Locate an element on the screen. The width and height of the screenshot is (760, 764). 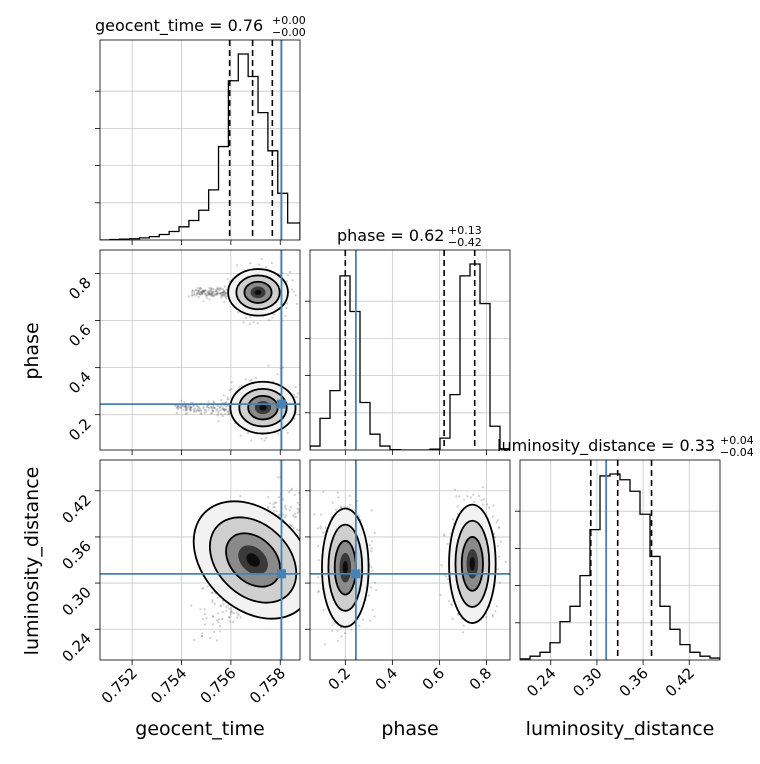
x-tick-label-geocent-time-3: 0.758 is located at coordinates (267, 685).